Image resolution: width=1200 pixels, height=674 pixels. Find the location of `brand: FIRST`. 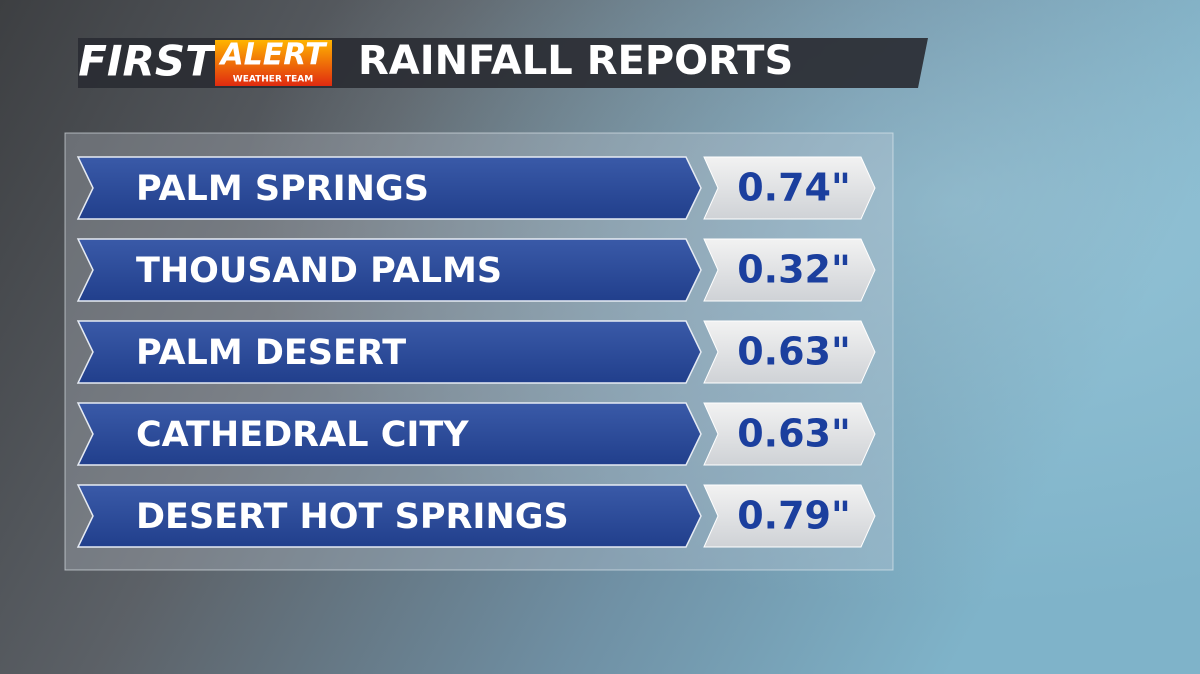

brand: FIRST is located at coordinates (147, 61).